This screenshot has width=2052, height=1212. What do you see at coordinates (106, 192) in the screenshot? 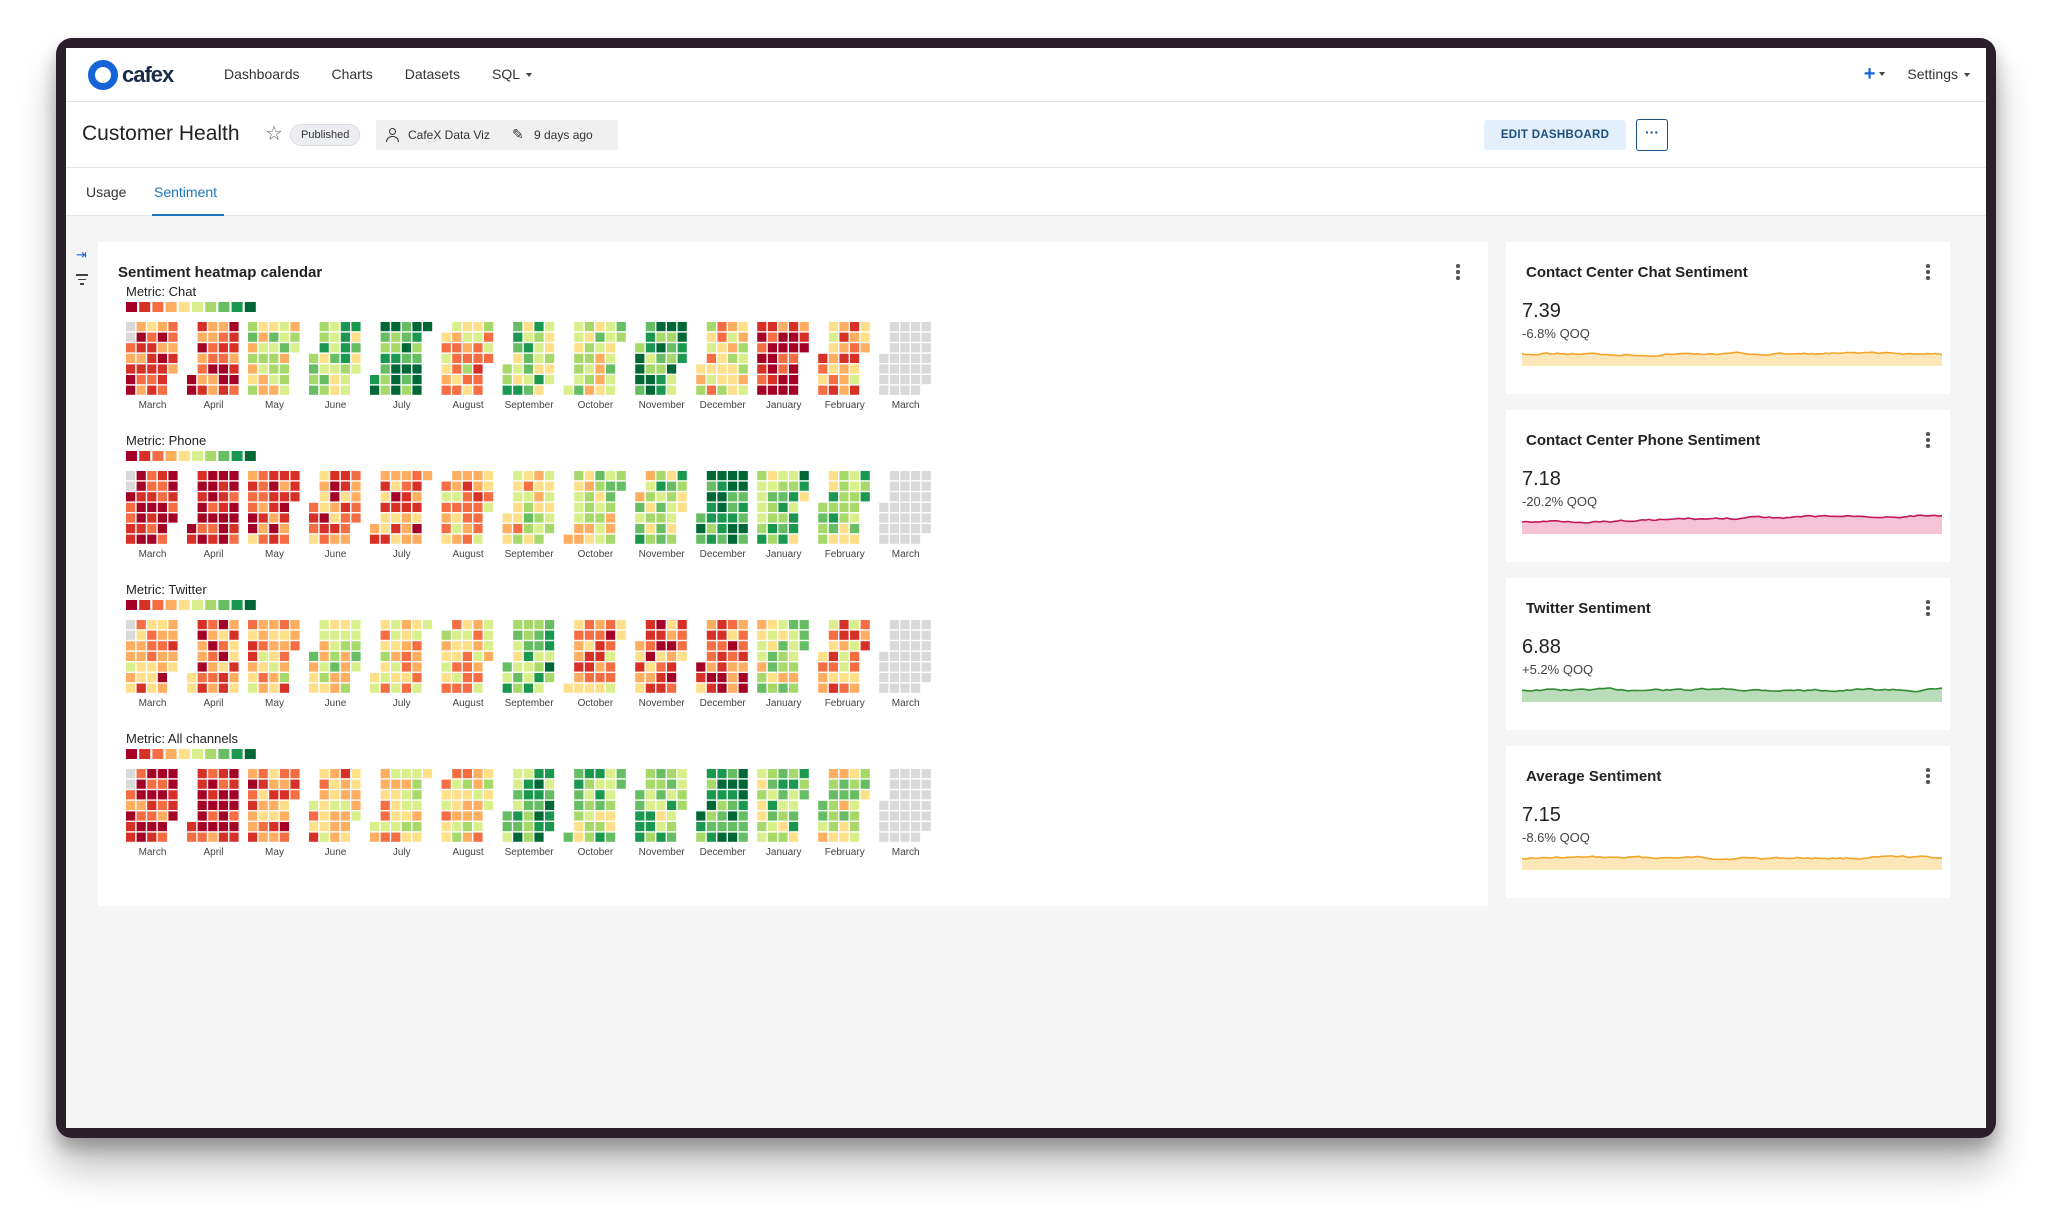
I see `tab-usage: Usage` at bounding box center [106, 192].